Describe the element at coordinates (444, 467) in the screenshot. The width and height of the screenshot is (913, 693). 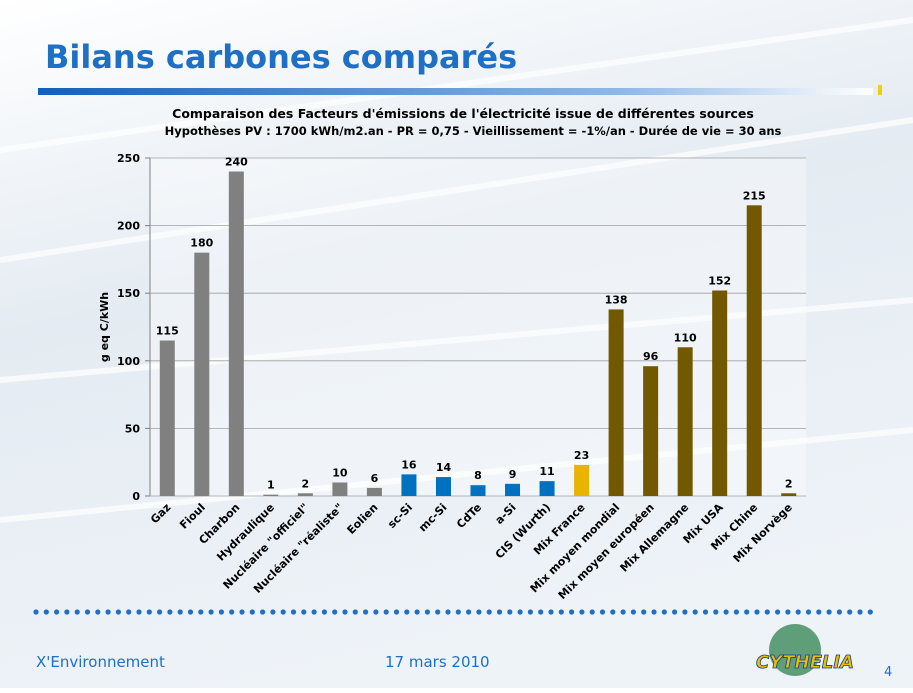
I see `value-label: 14` at that location.